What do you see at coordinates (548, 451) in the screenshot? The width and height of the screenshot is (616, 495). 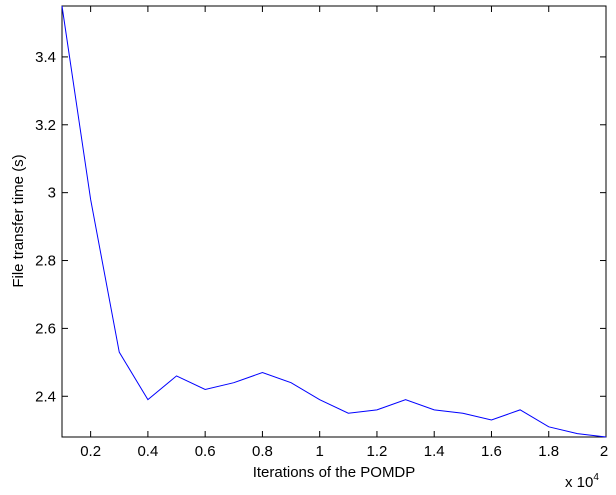 I see `x-tick-label: 1.8` at bounding box center [548, 451].